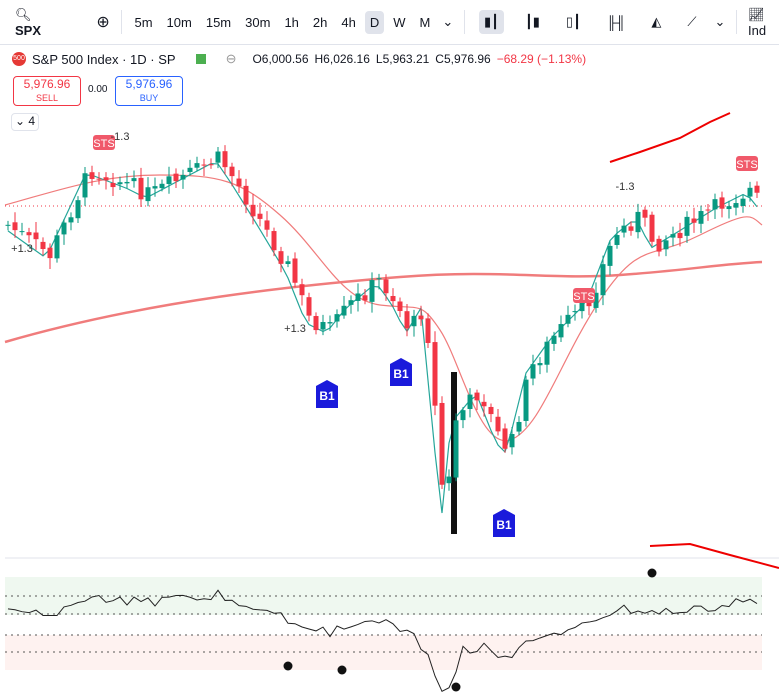  What do you see at coordinates (179, 22) in the screenshot?
I see `interval-button: 10m` at bounding box center [179, 22].